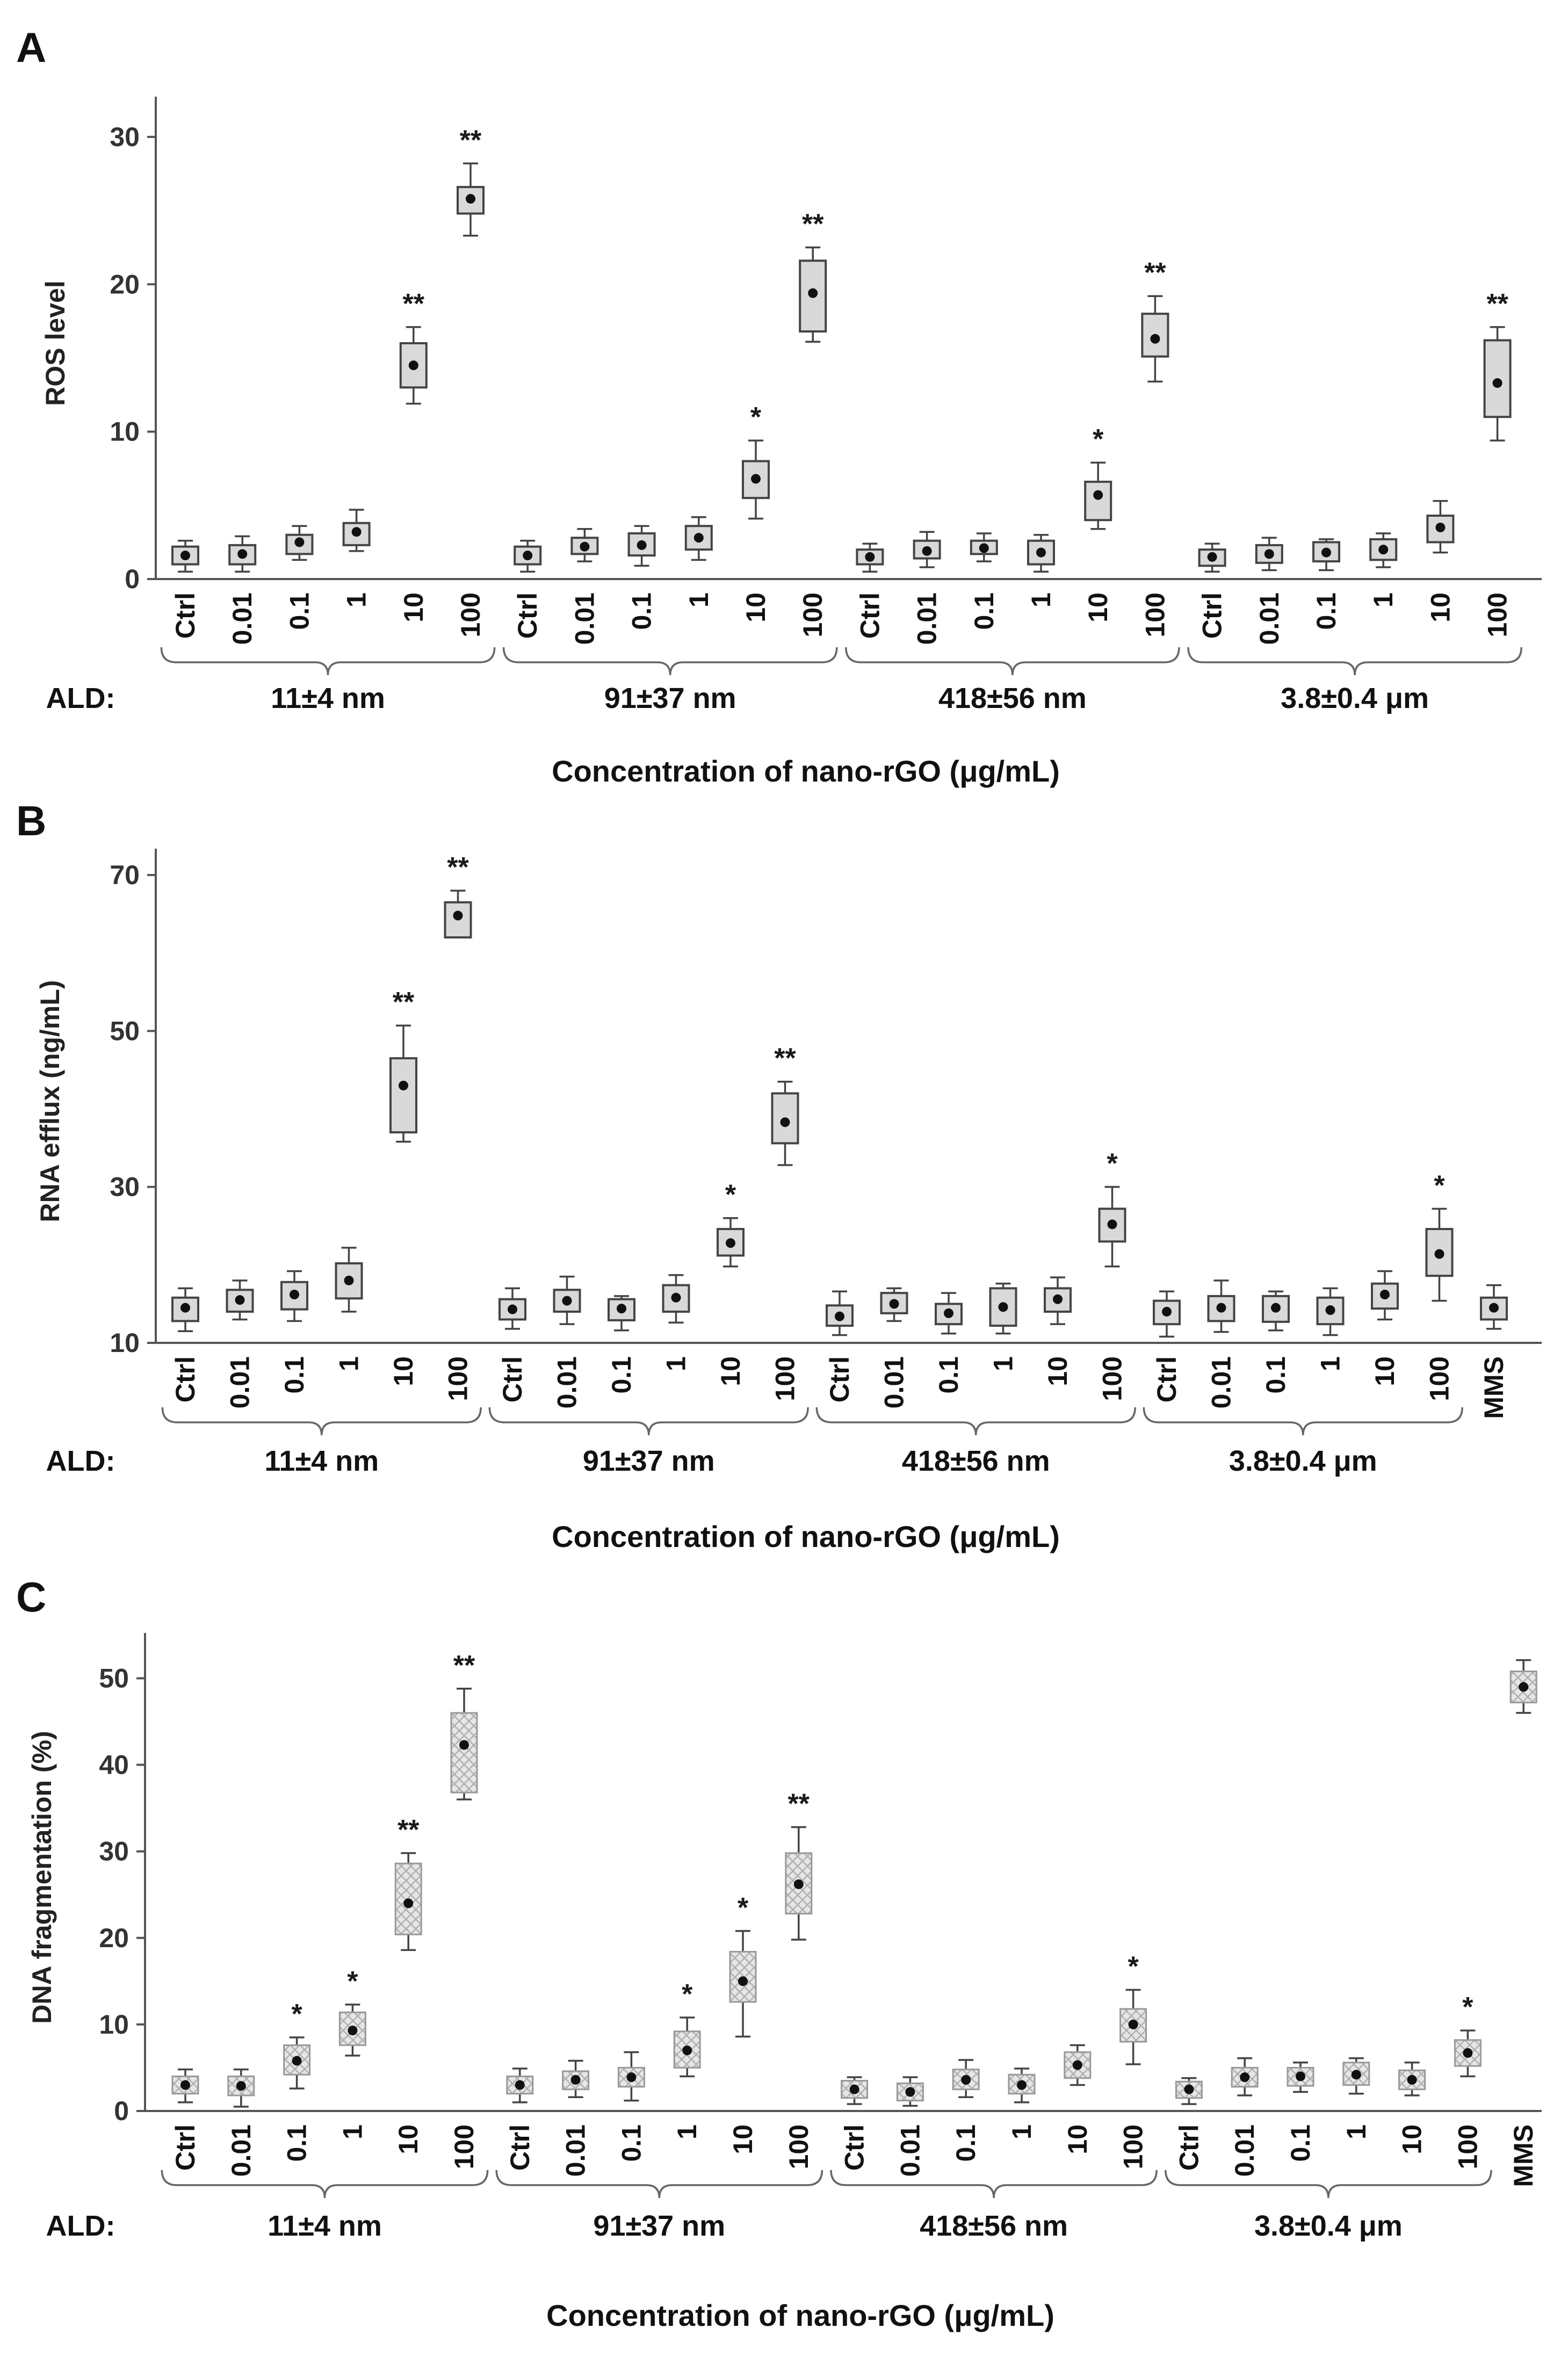 This screenshot has width=1568, height=2357. What do you see at coordinates (31, 1597) in the screenshot?
I see `panel-letter: C` at bounding box center [31, 1597].